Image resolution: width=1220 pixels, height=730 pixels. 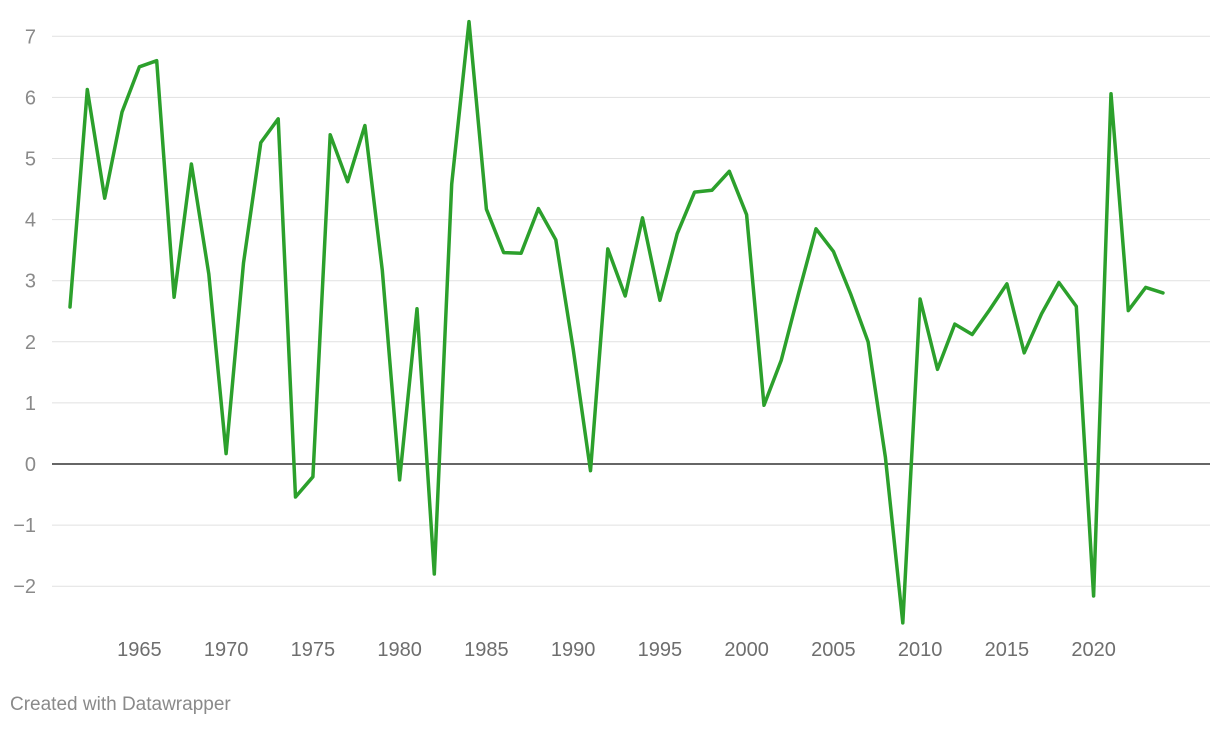 What do you see at coordinates (399, 650) in the screenshot?
I see `x-tick-label: 1980` at bounding box center [399, 650].